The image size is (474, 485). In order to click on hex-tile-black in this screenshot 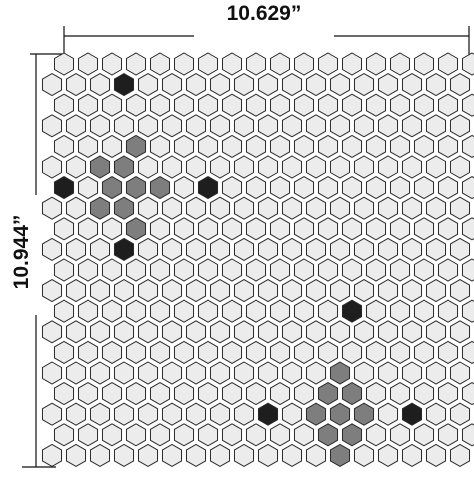, I will do `click(208, 188)`.